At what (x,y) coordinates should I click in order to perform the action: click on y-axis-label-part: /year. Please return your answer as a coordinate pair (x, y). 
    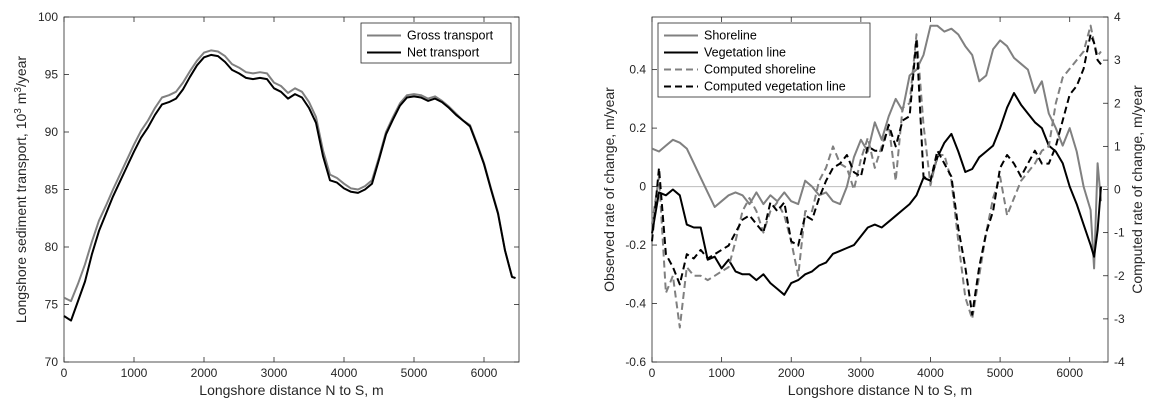
    Looking at the image, I should click on (21, 71).